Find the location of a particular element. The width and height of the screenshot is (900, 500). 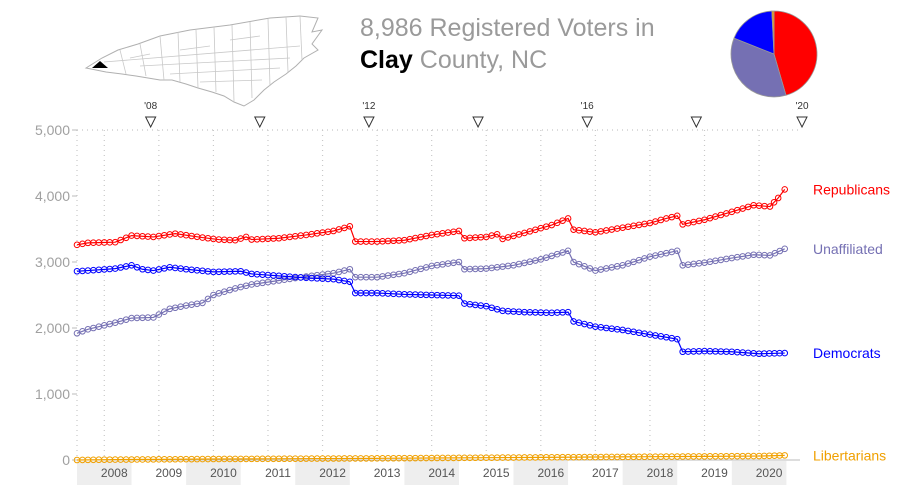

y-tick-label: 5,000 is located at coordinates (52, 130).